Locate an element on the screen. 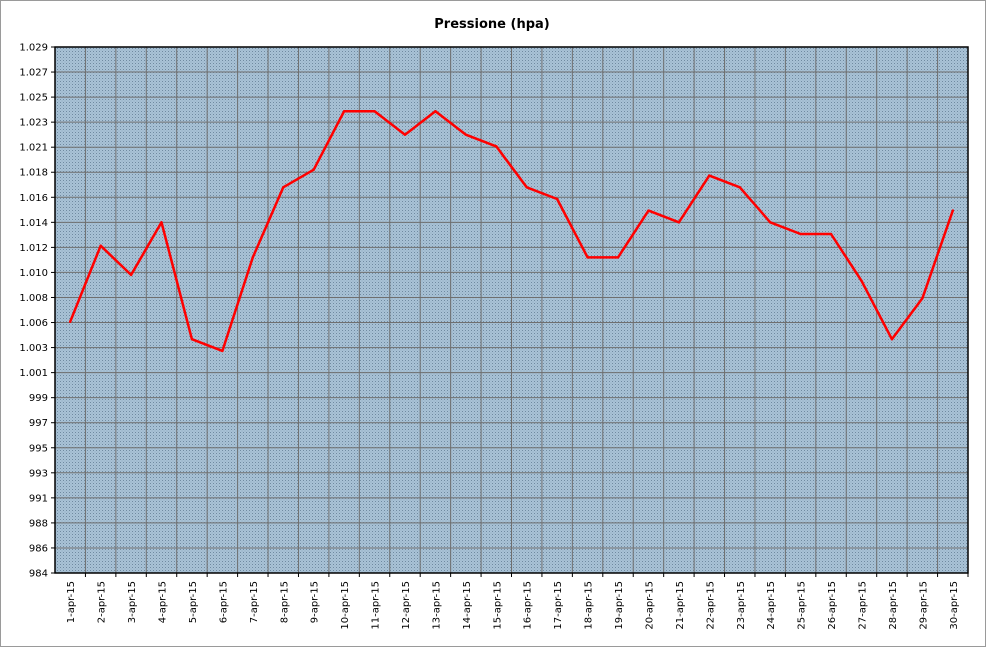  x-tick-label: 18-apr-15 is located at coordinates (589, 605).